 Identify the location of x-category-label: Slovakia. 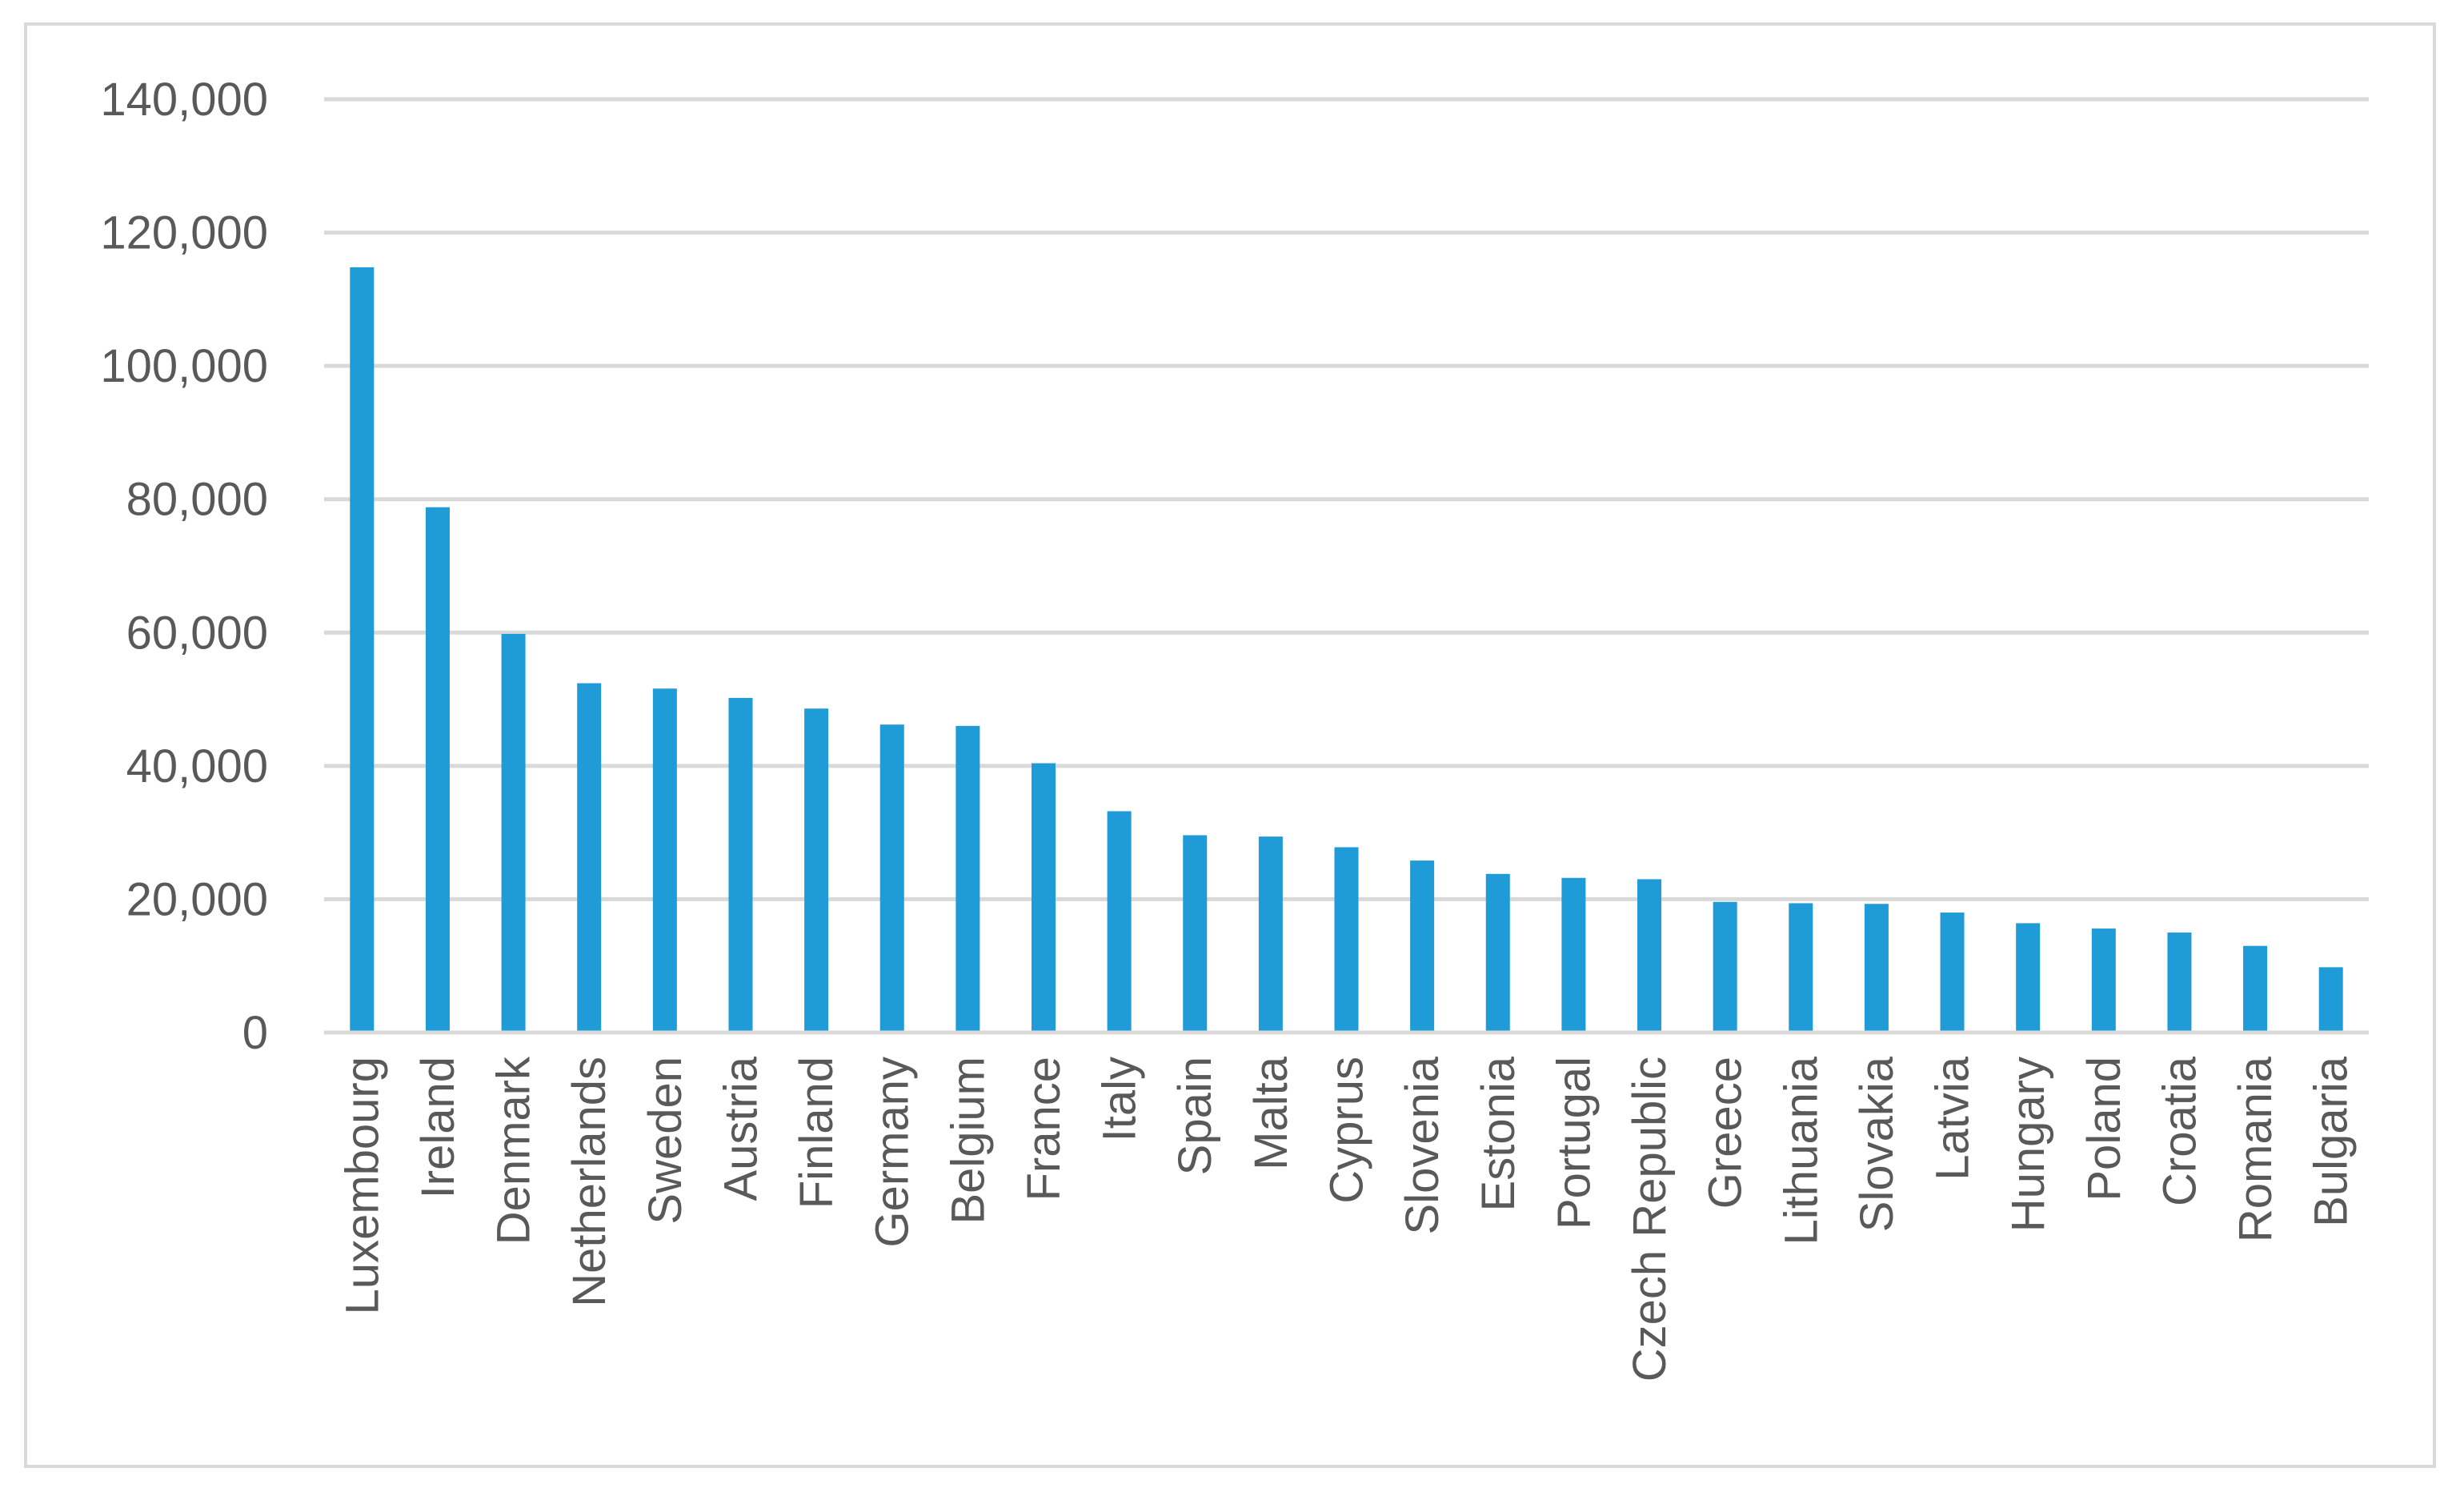
(1877, 1144).